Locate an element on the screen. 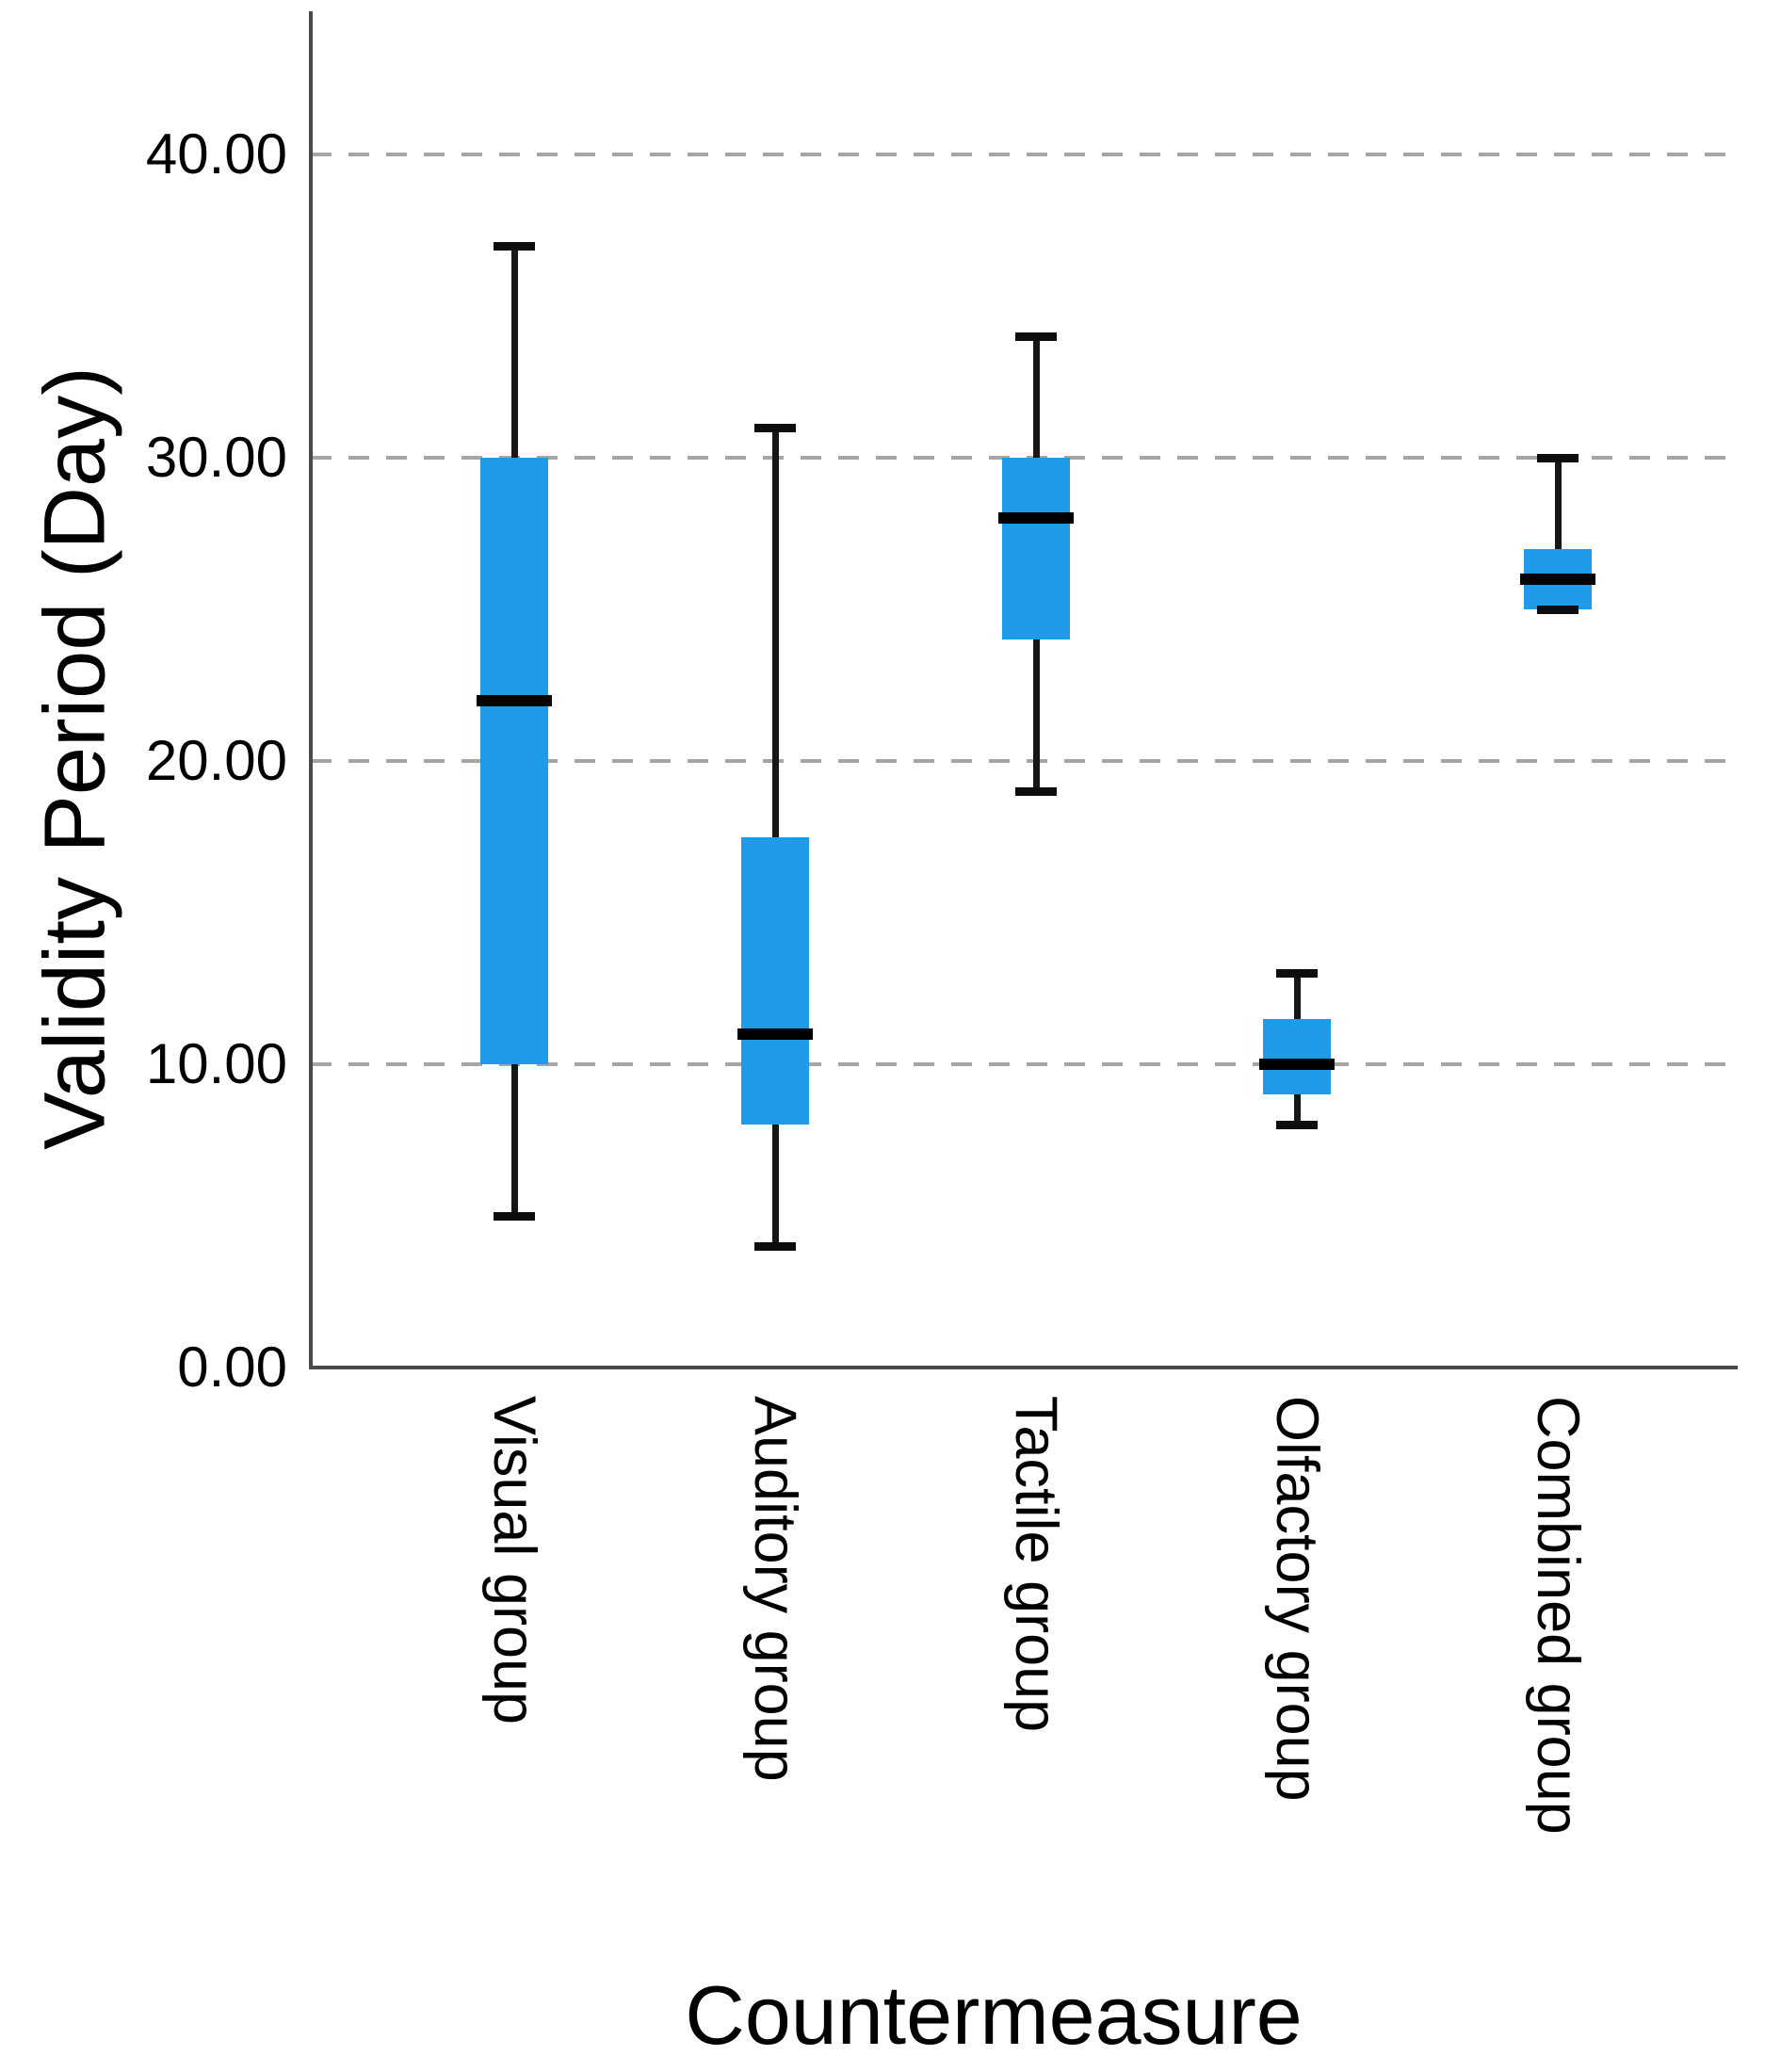 This screenshot has height=2072, width=1781. whisker-cap-max-combined-group is located at coordinates (1558, 458).